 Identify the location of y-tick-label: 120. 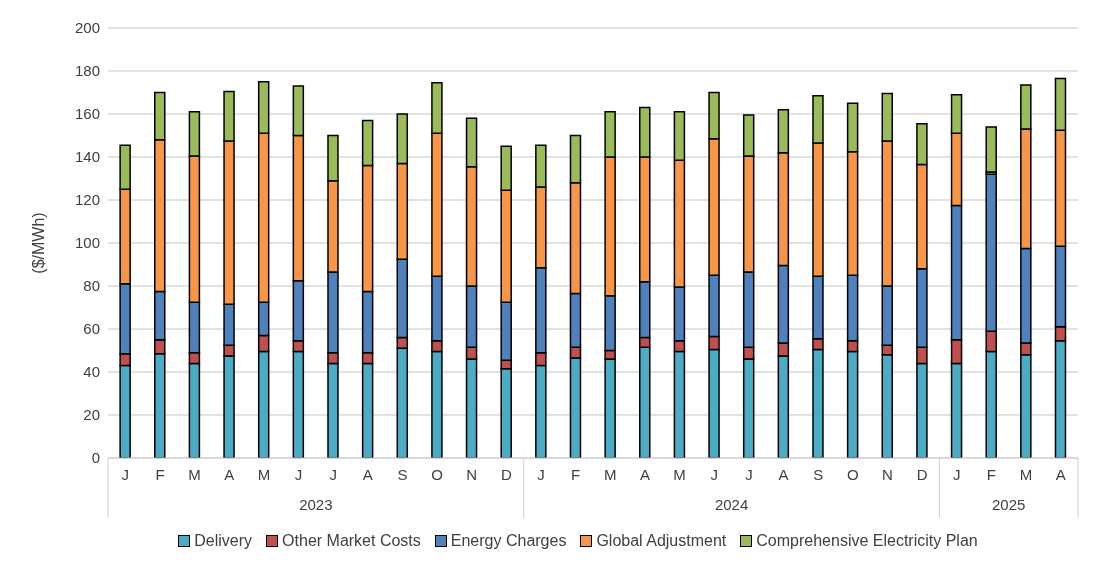
(87, 200).